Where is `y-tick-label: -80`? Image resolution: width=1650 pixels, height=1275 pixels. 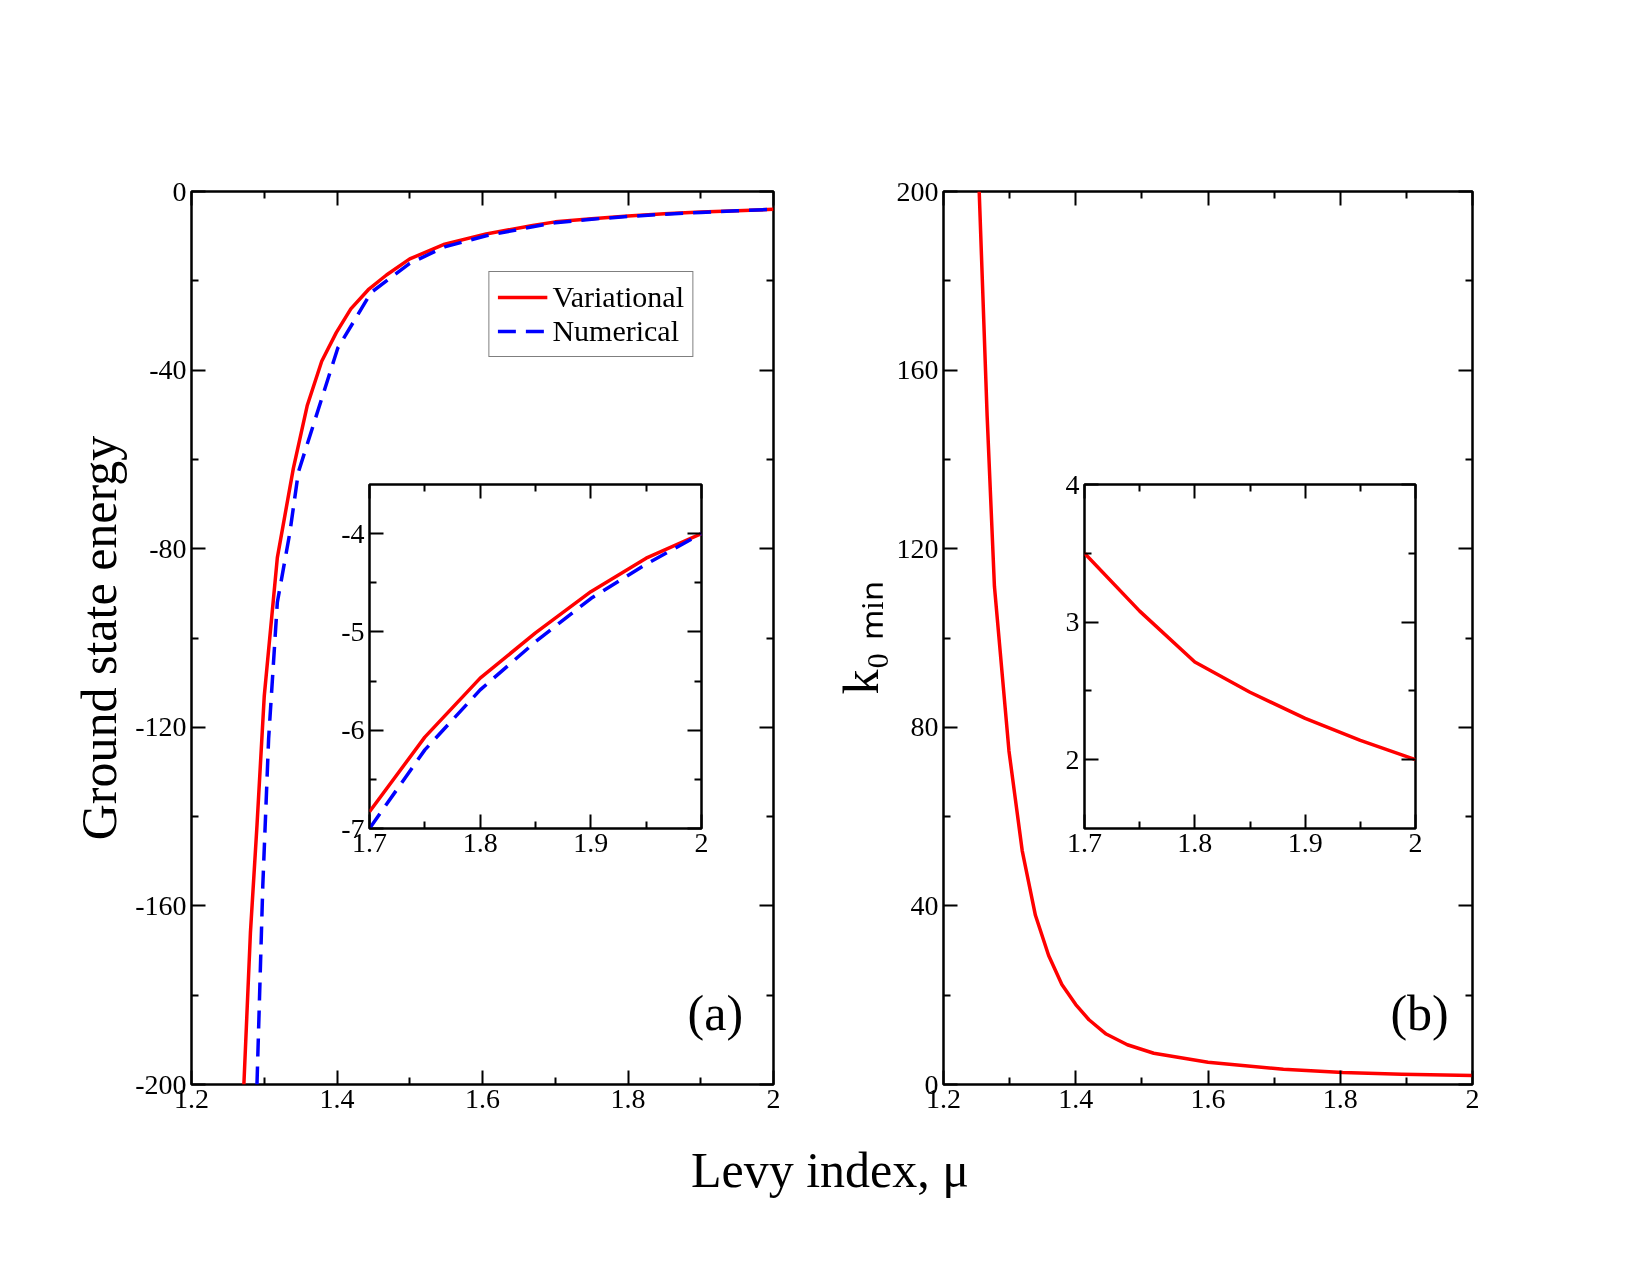 y-tick-label: -80 is located at coordinates (168, 548).